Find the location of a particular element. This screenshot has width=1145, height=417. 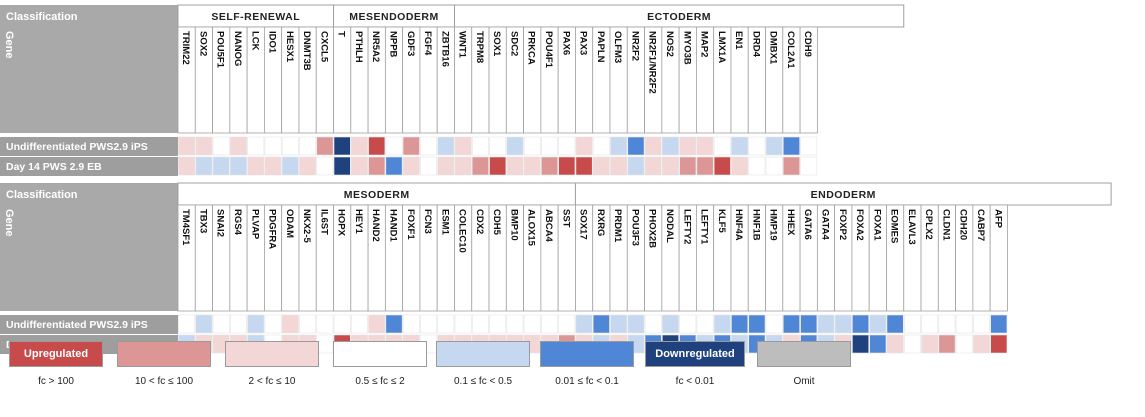

gene-label: COL2A1 is located at coordinates (790, 50).